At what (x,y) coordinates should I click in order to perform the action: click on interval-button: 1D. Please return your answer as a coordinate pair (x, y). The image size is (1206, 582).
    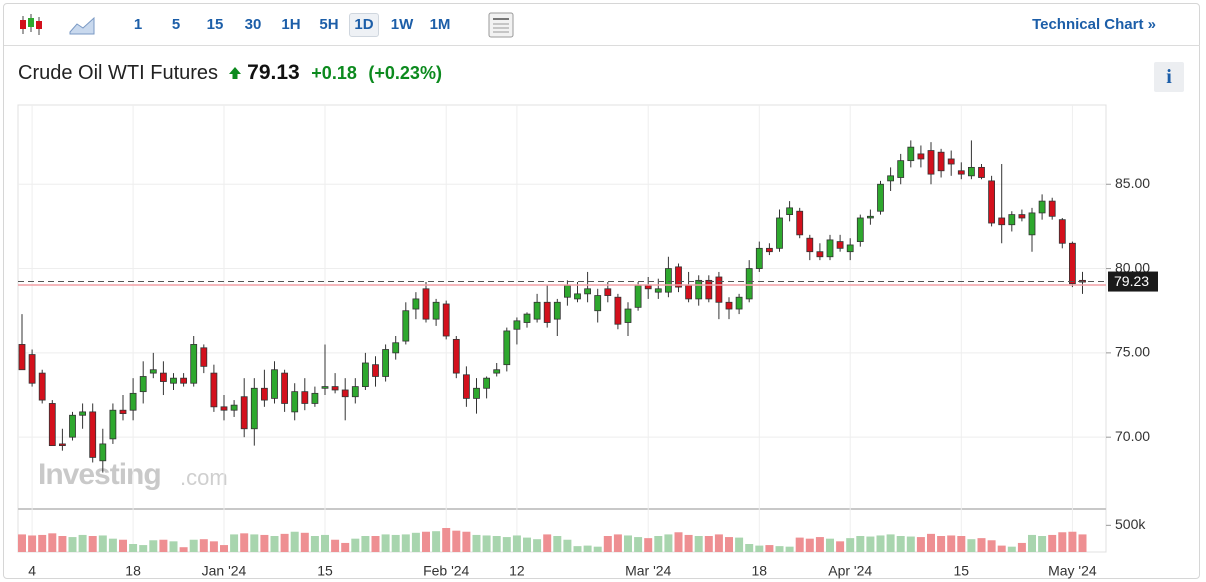
    Looking at the image, I should click on (364, 25).